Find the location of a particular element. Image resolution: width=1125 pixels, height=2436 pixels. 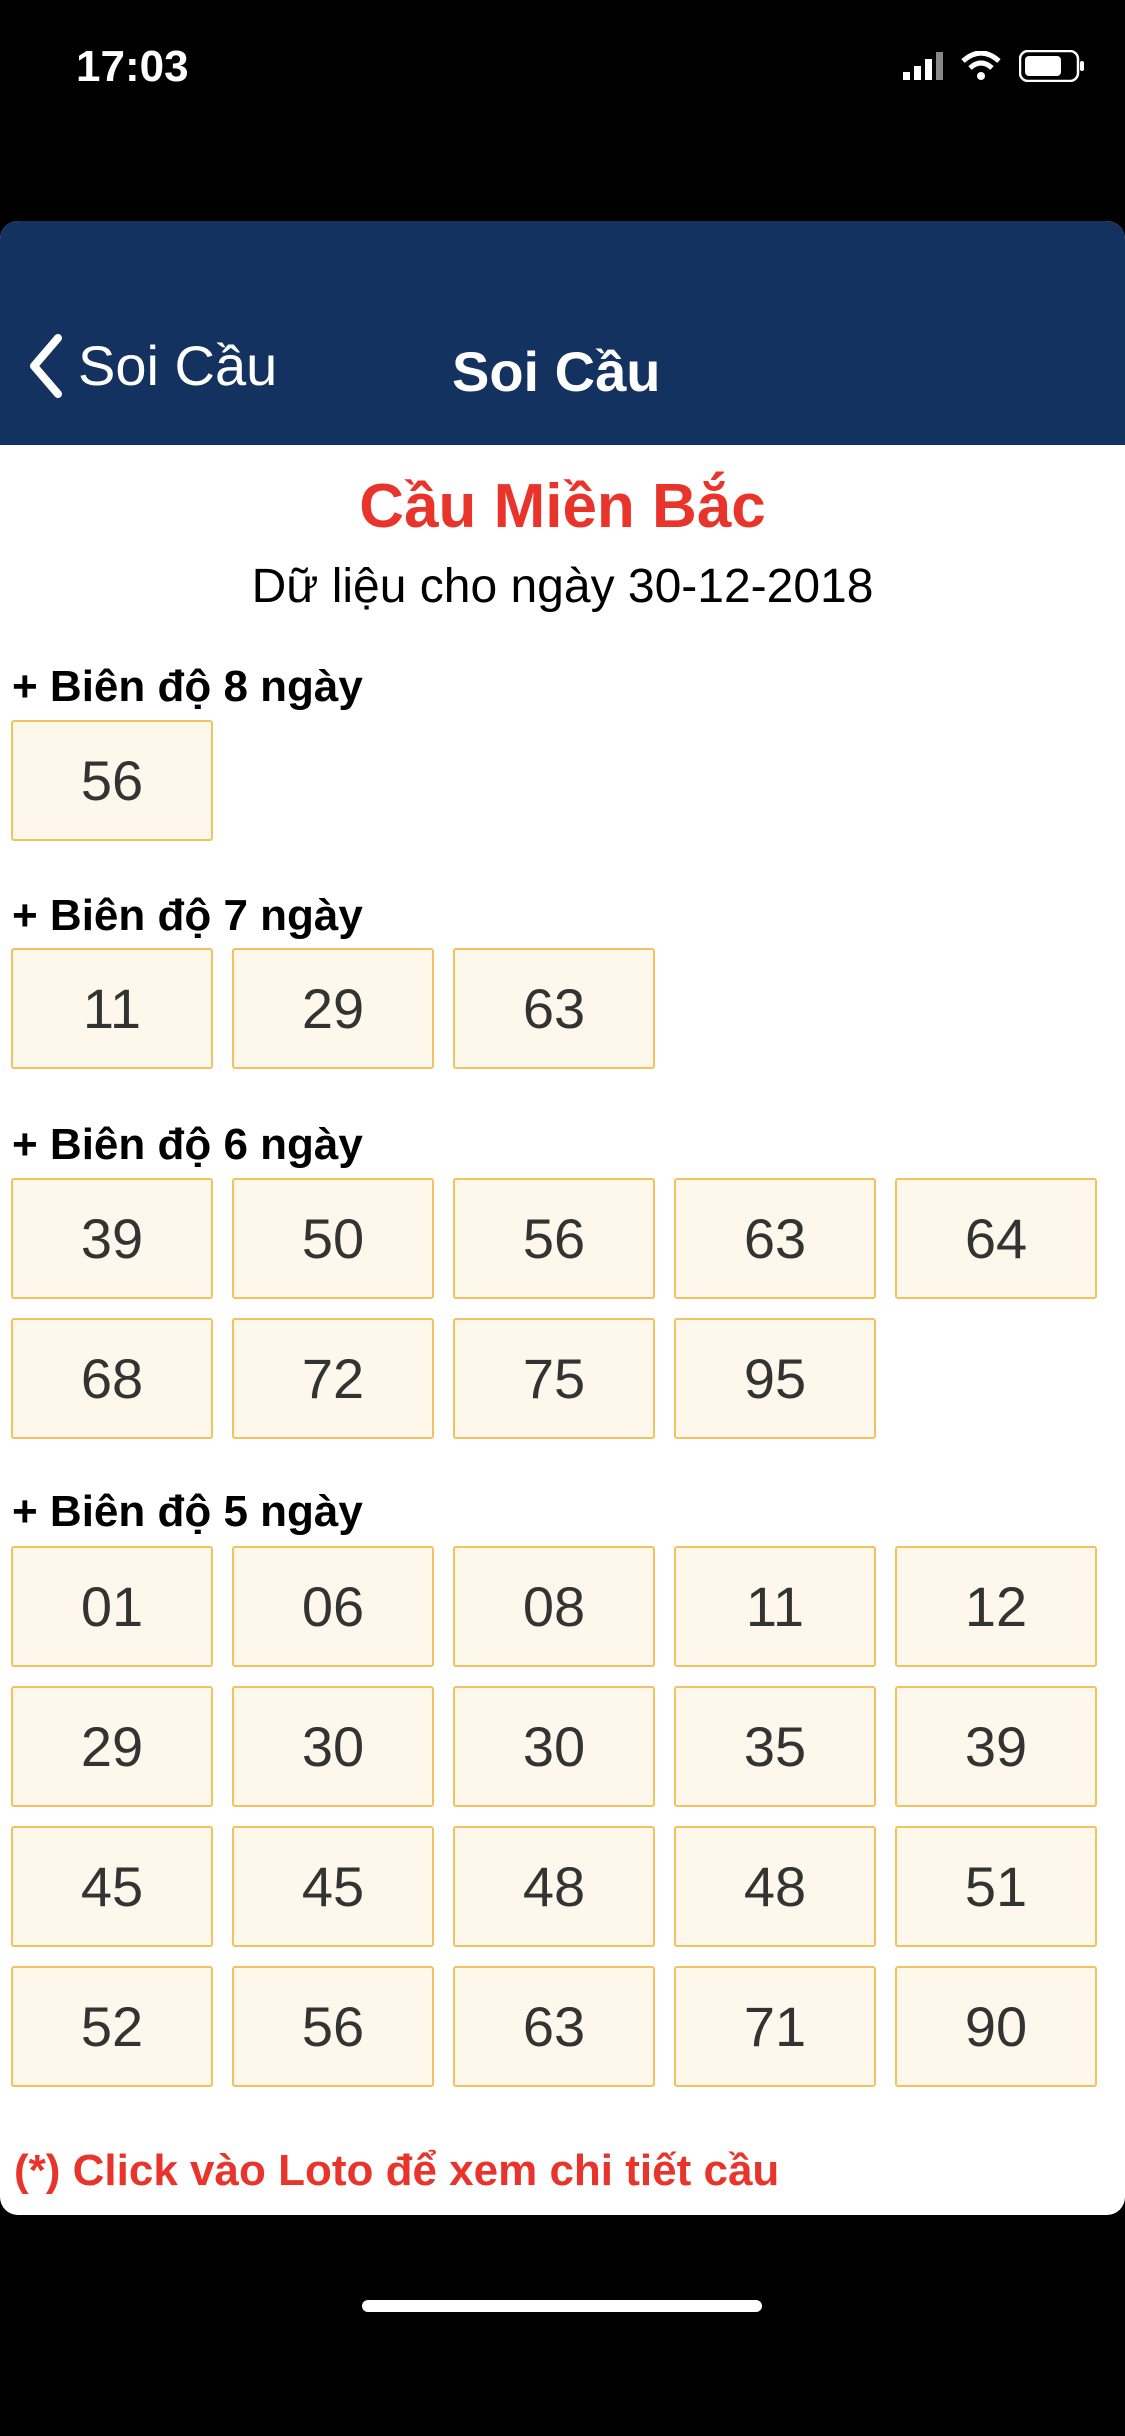

loto-number-button: 50 is located at coordinates (333, 1238).